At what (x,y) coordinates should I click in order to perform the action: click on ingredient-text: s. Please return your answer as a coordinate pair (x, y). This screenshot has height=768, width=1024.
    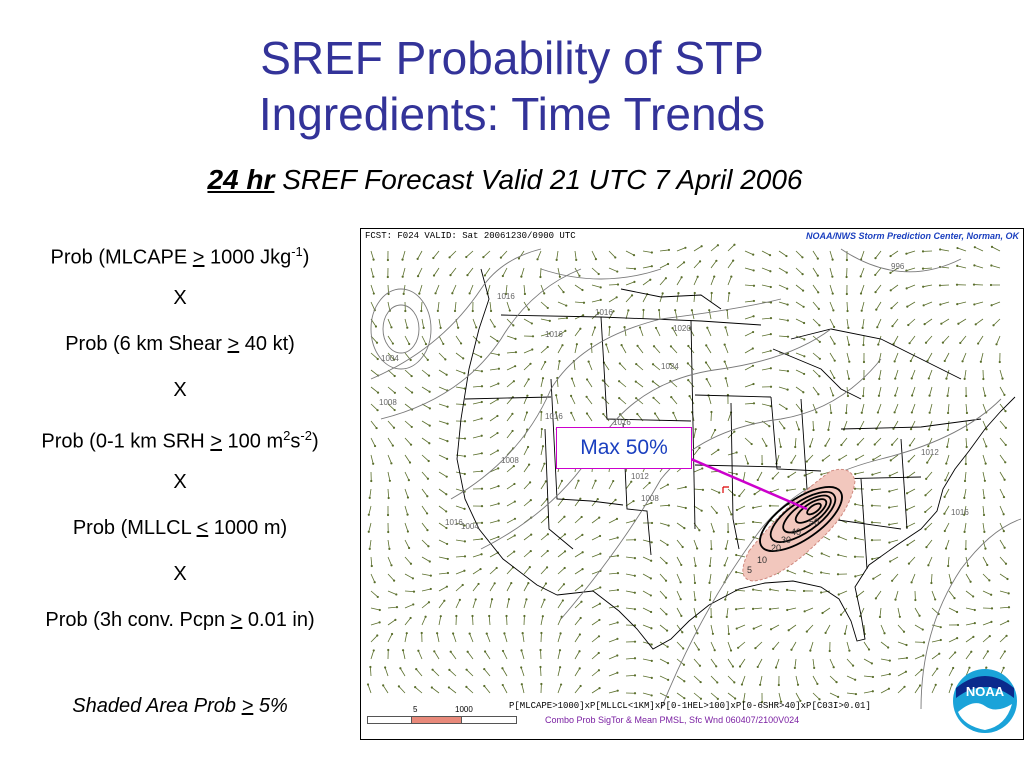
    Looking at the image, I should click on (295, 441).